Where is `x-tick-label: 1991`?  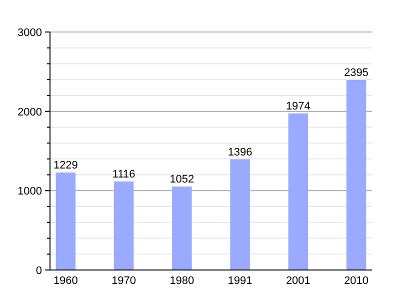 x-tick-label: 1991 is located at coordinates (240, 281).